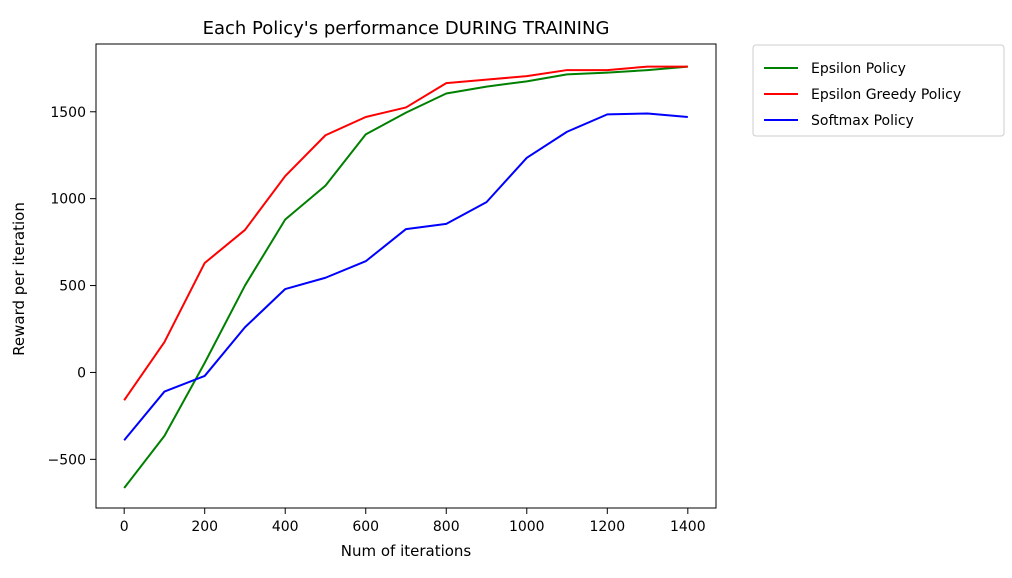  What do you see at coordinates (886, 95) in the screenshot?
I see `legend-label-epsilon-greedy-policy: Epsilon Greedy Policy` at bounding box center [886, 95].